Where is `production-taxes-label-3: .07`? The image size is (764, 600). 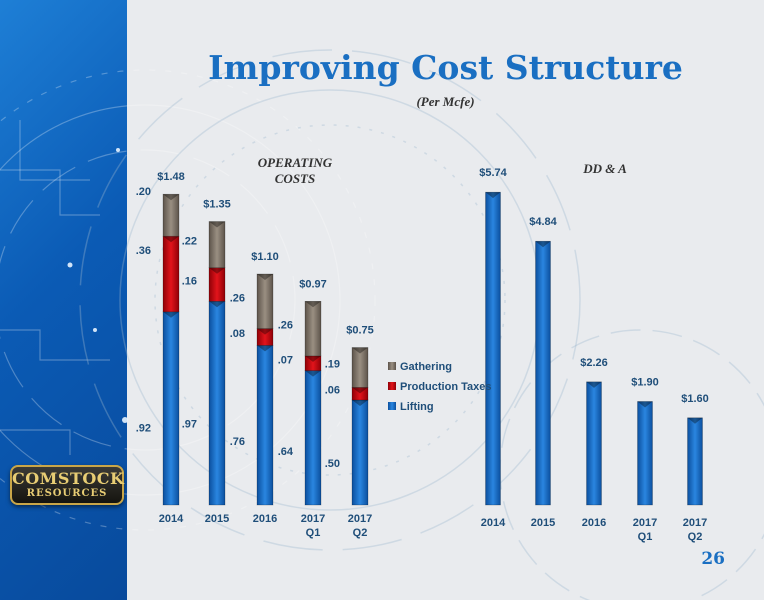
production-taxes-label-3: .07 is located at coordinates (285, 360).